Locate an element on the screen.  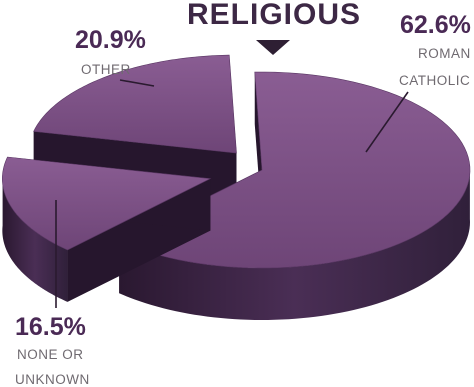
leader-line-other is located at coordinates (137, 83).